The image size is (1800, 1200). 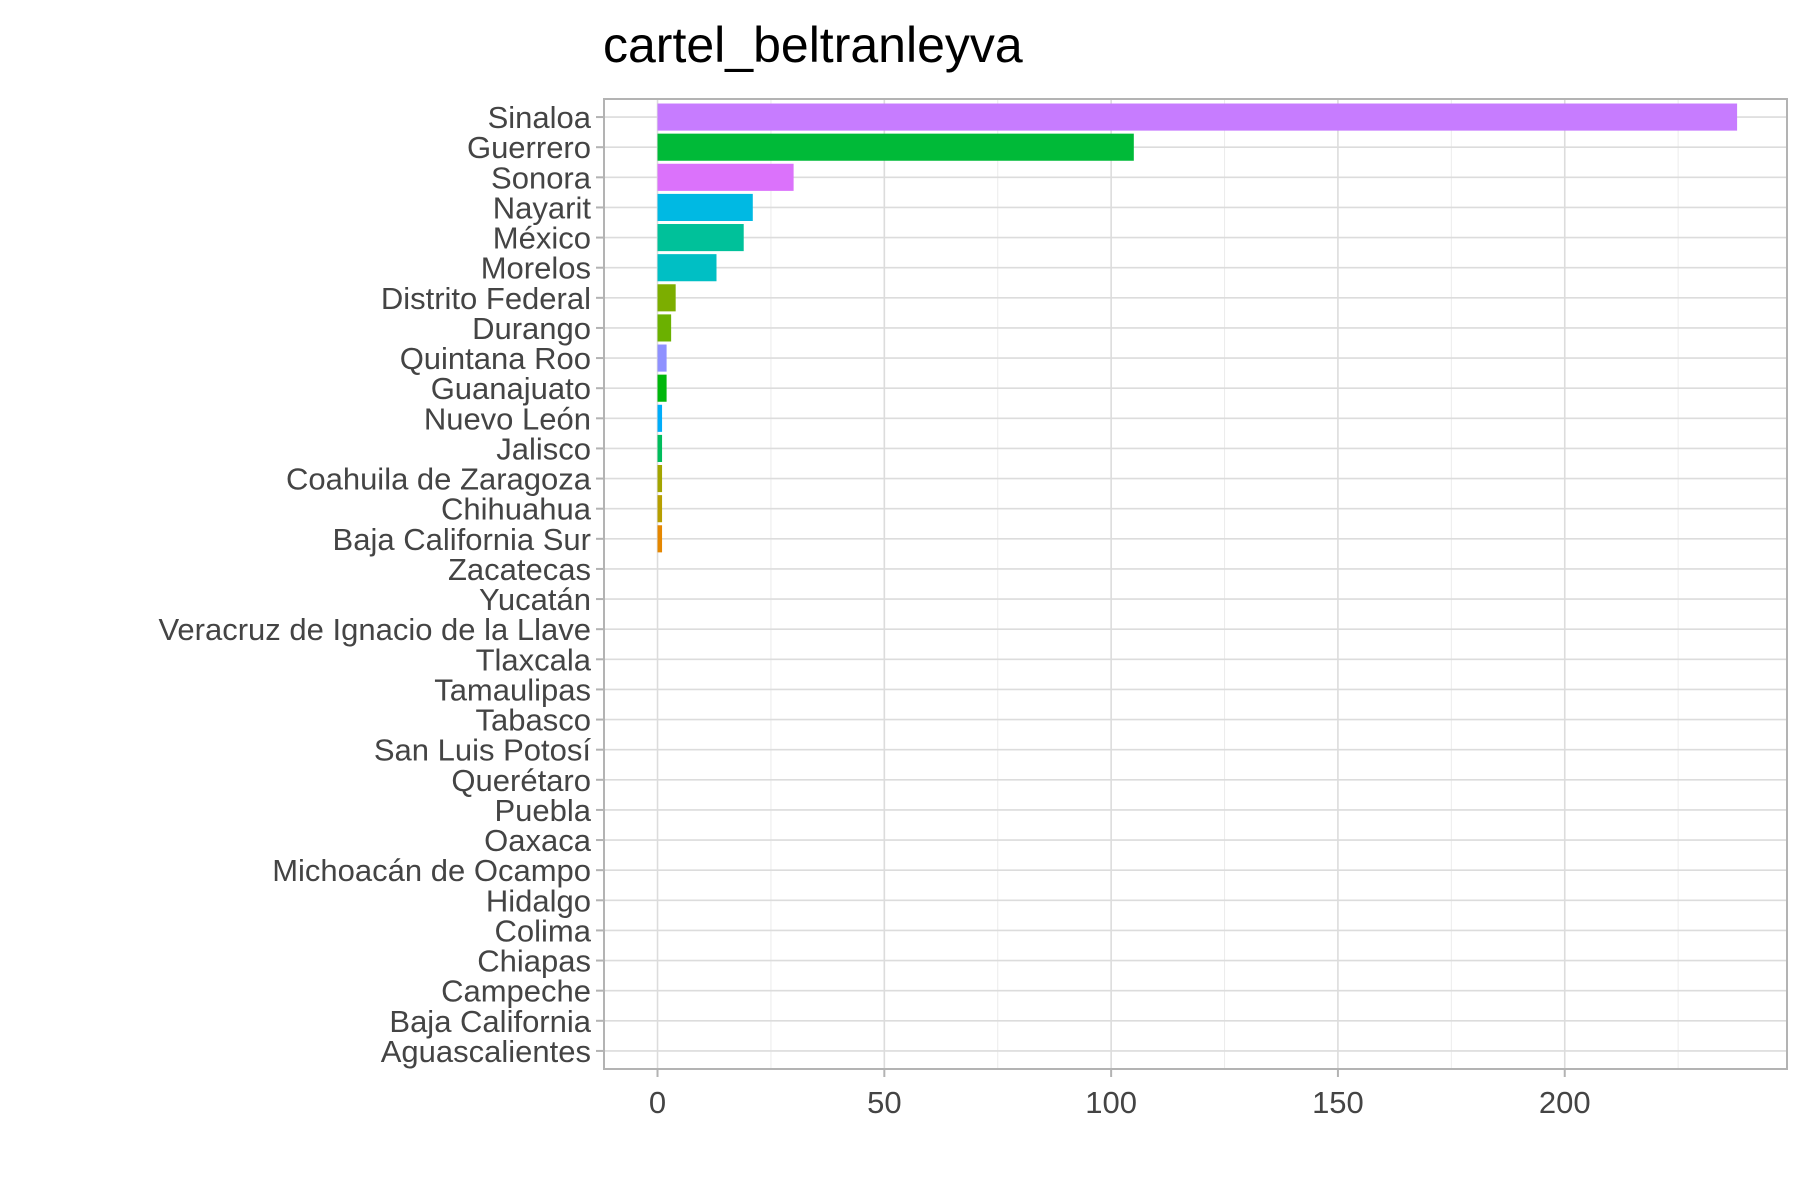 I want to click on category-label: Hidalgo, so click(x=538, y=900).